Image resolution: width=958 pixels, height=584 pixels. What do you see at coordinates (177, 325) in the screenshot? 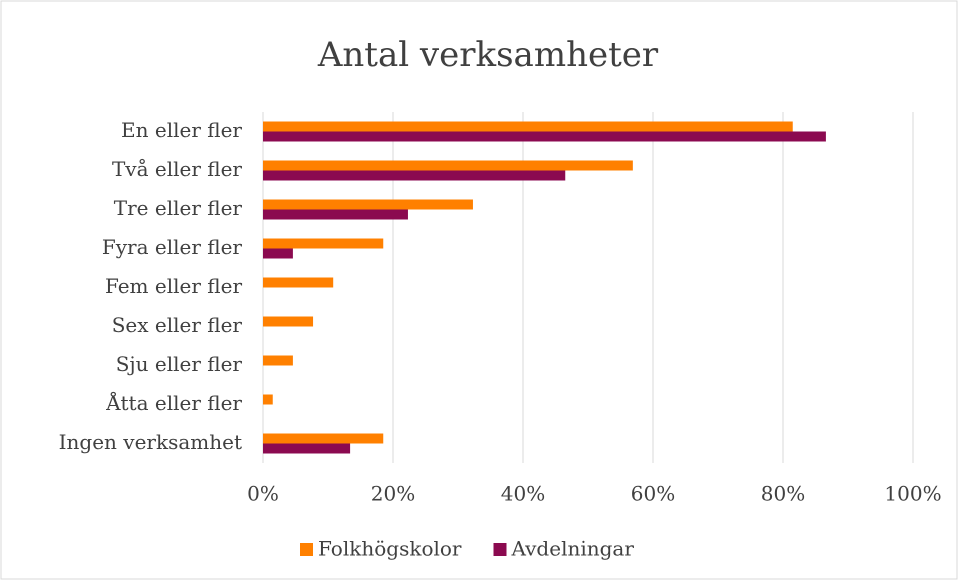
I see `y-tick-label: Sex eller fler` at bounding box center [177, 325].